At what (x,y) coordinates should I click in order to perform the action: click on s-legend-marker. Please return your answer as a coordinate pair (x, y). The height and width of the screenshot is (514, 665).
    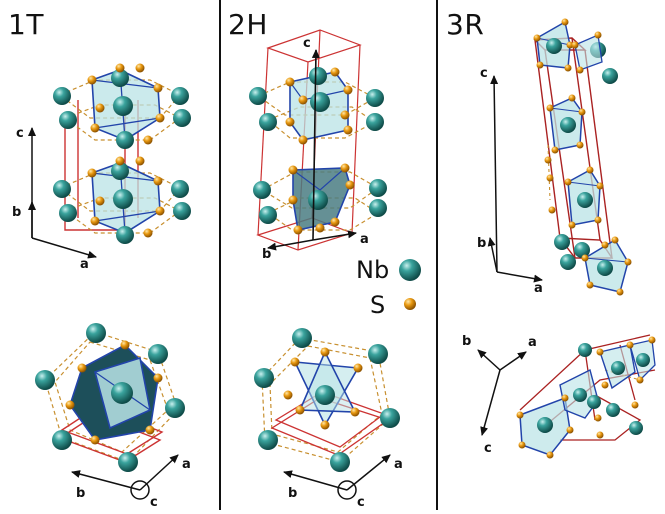
    Looking at the image, I should click on (410, 304).